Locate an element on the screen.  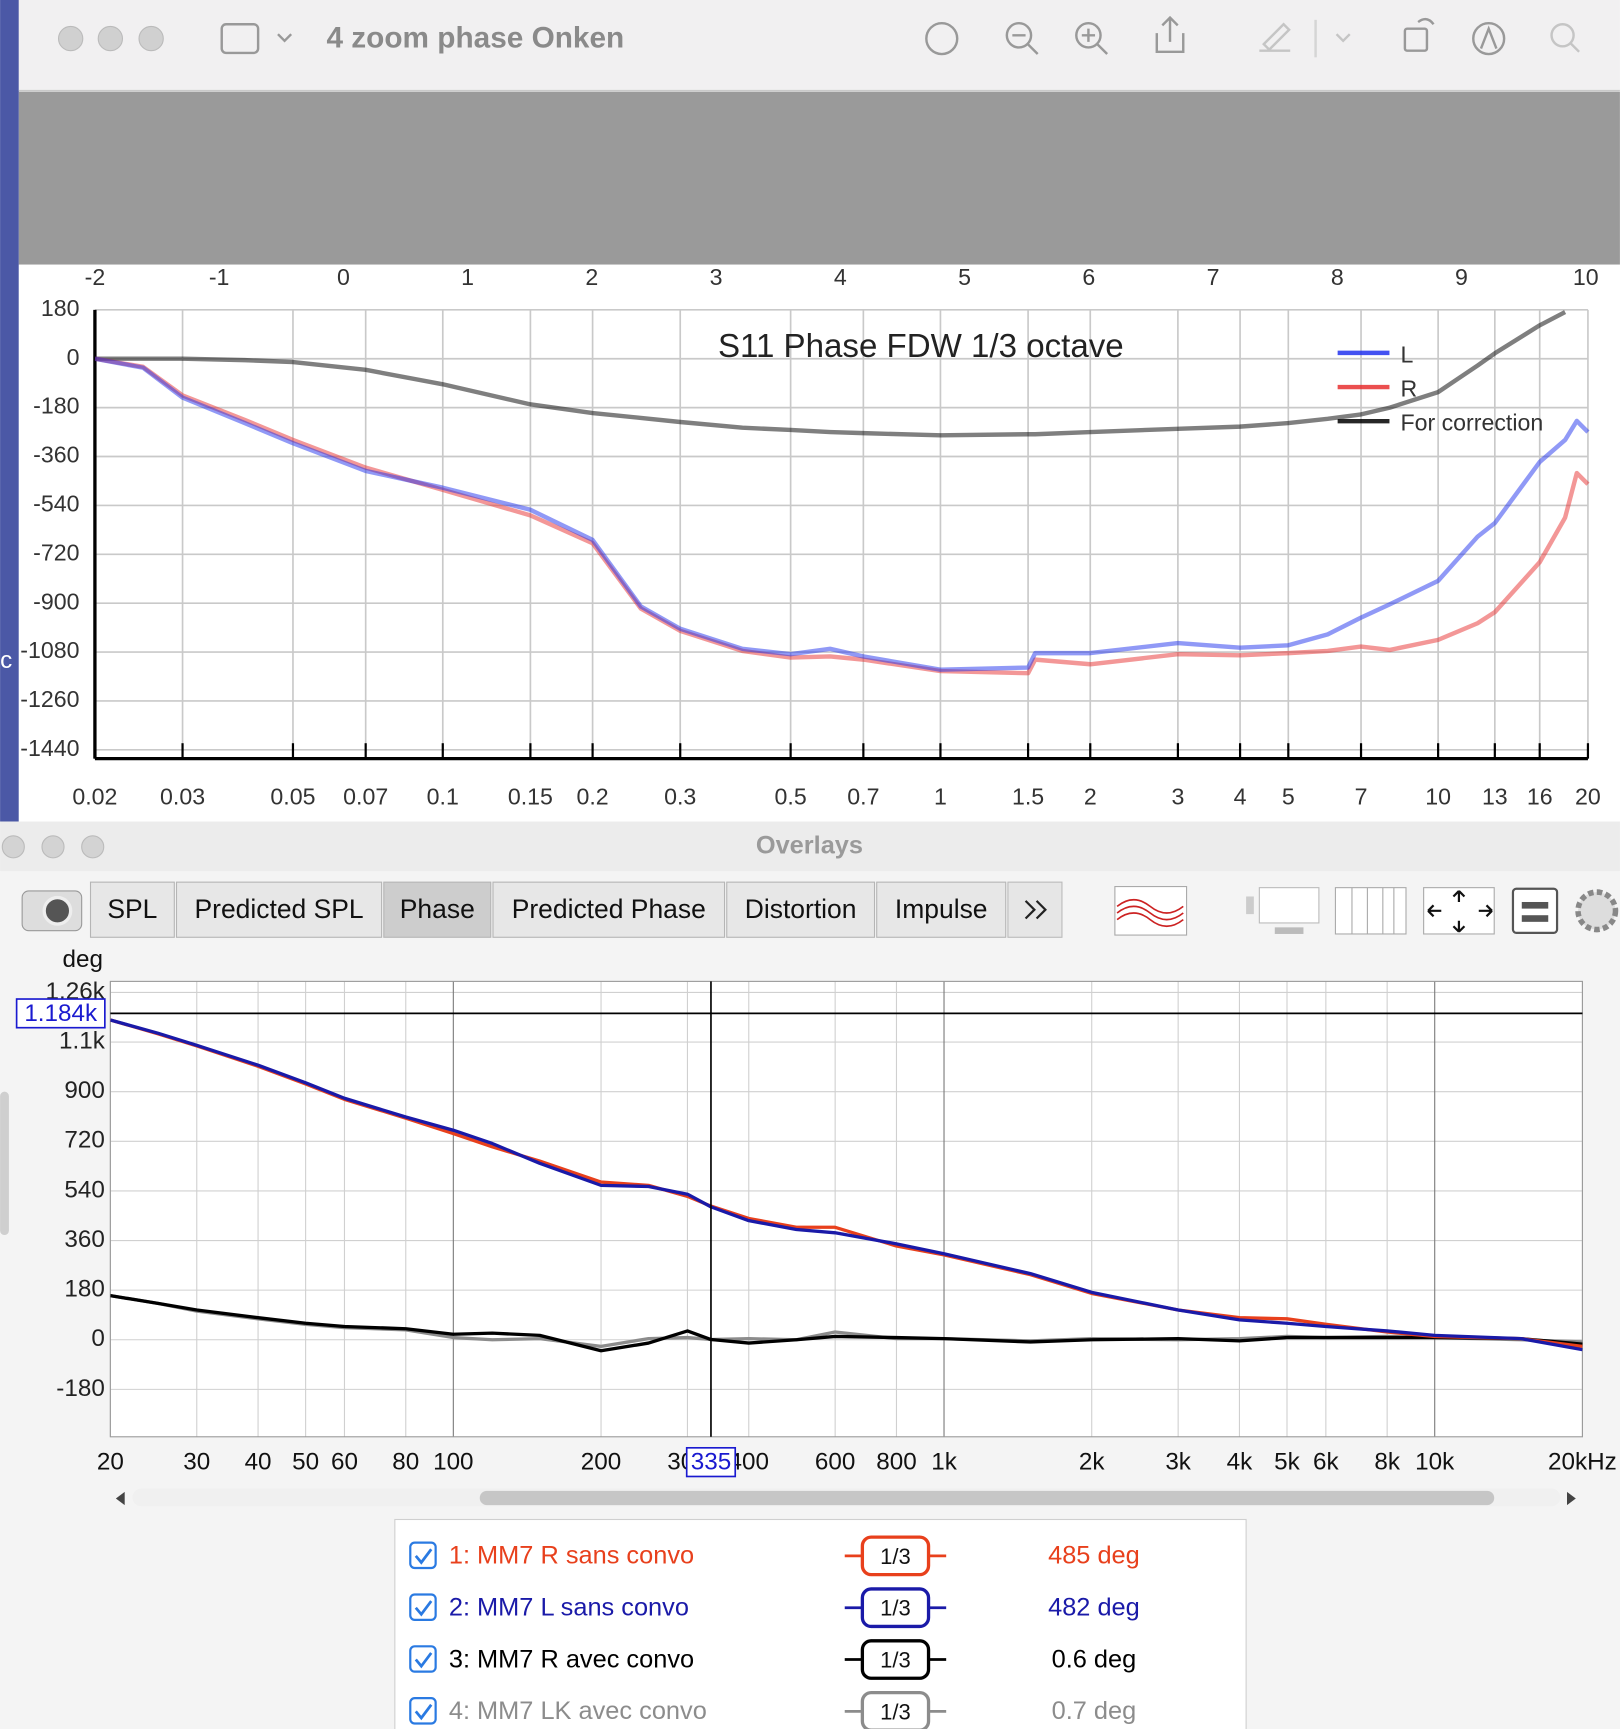
annotate-button is located at coordinates (1489, 38).